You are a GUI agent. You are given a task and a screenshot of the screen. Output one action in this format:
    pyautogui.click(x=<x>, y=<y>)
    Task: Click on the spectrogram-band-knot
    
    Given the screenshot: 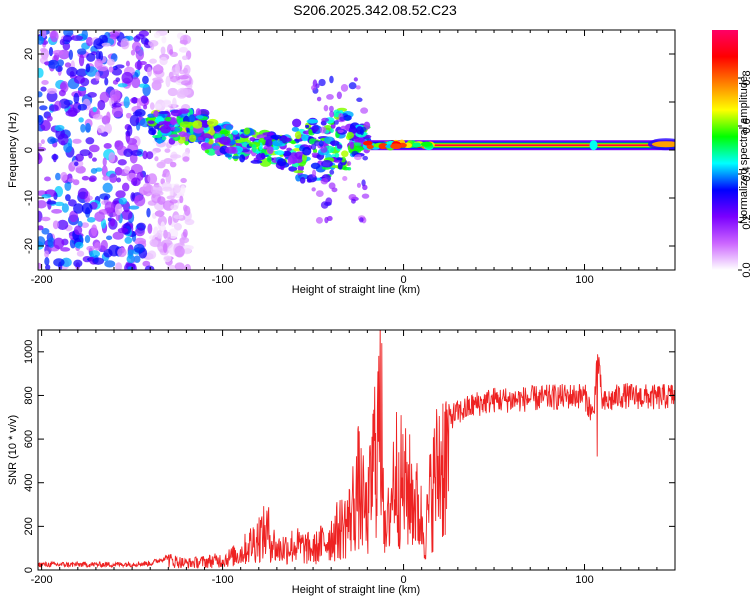 What is the action you would take?
    pyautogui.click(x=396, y=146)
    